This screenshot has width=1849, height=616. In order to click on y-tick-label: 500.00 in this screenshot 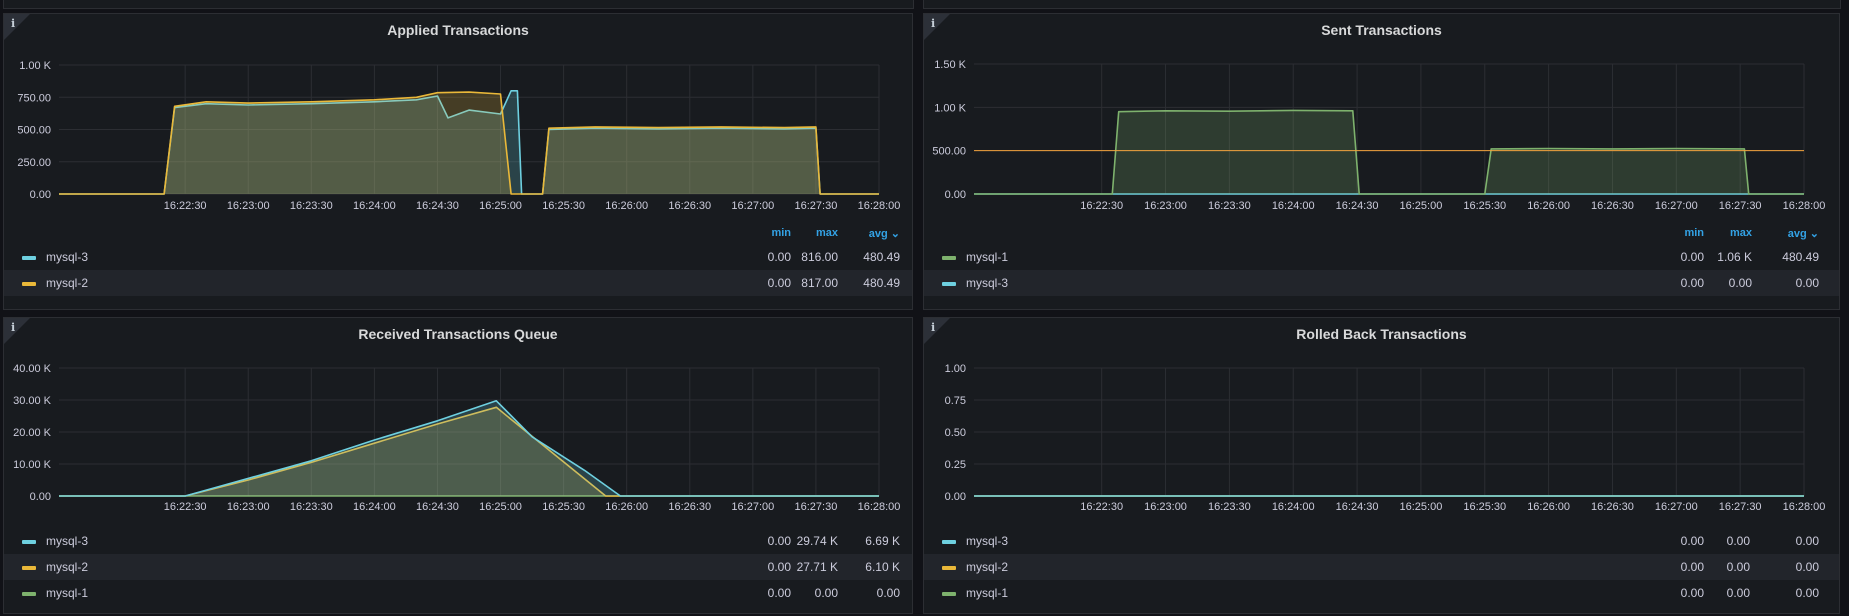, I will do `click(34, 131)`.